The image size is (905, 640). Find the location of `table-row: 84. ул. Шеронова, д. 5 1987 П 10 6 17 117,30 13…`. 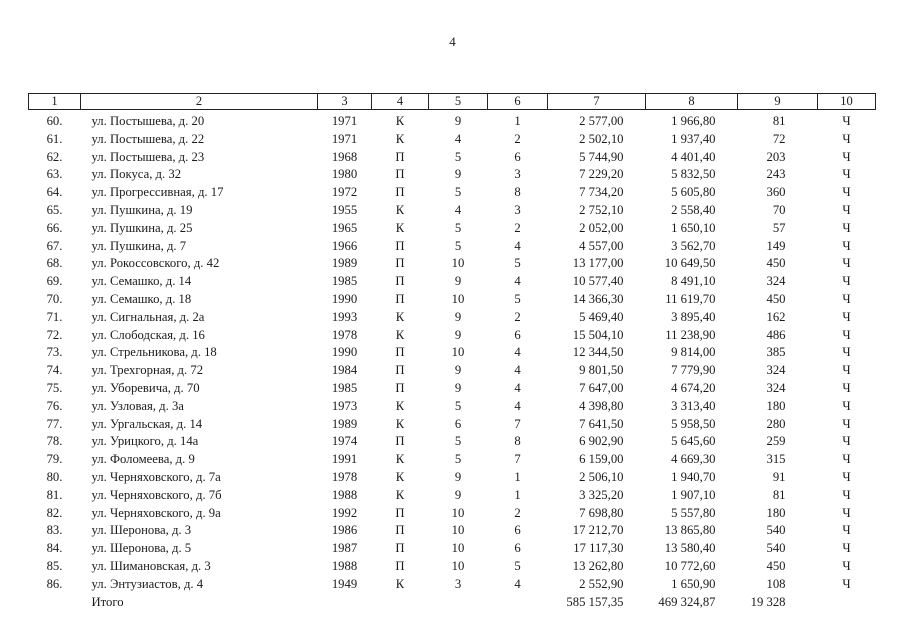

table-row: 84. ул. Шеронова, д. 5 1987 П 10 6 17 117,30 13… is located at coordinates (452, 549).